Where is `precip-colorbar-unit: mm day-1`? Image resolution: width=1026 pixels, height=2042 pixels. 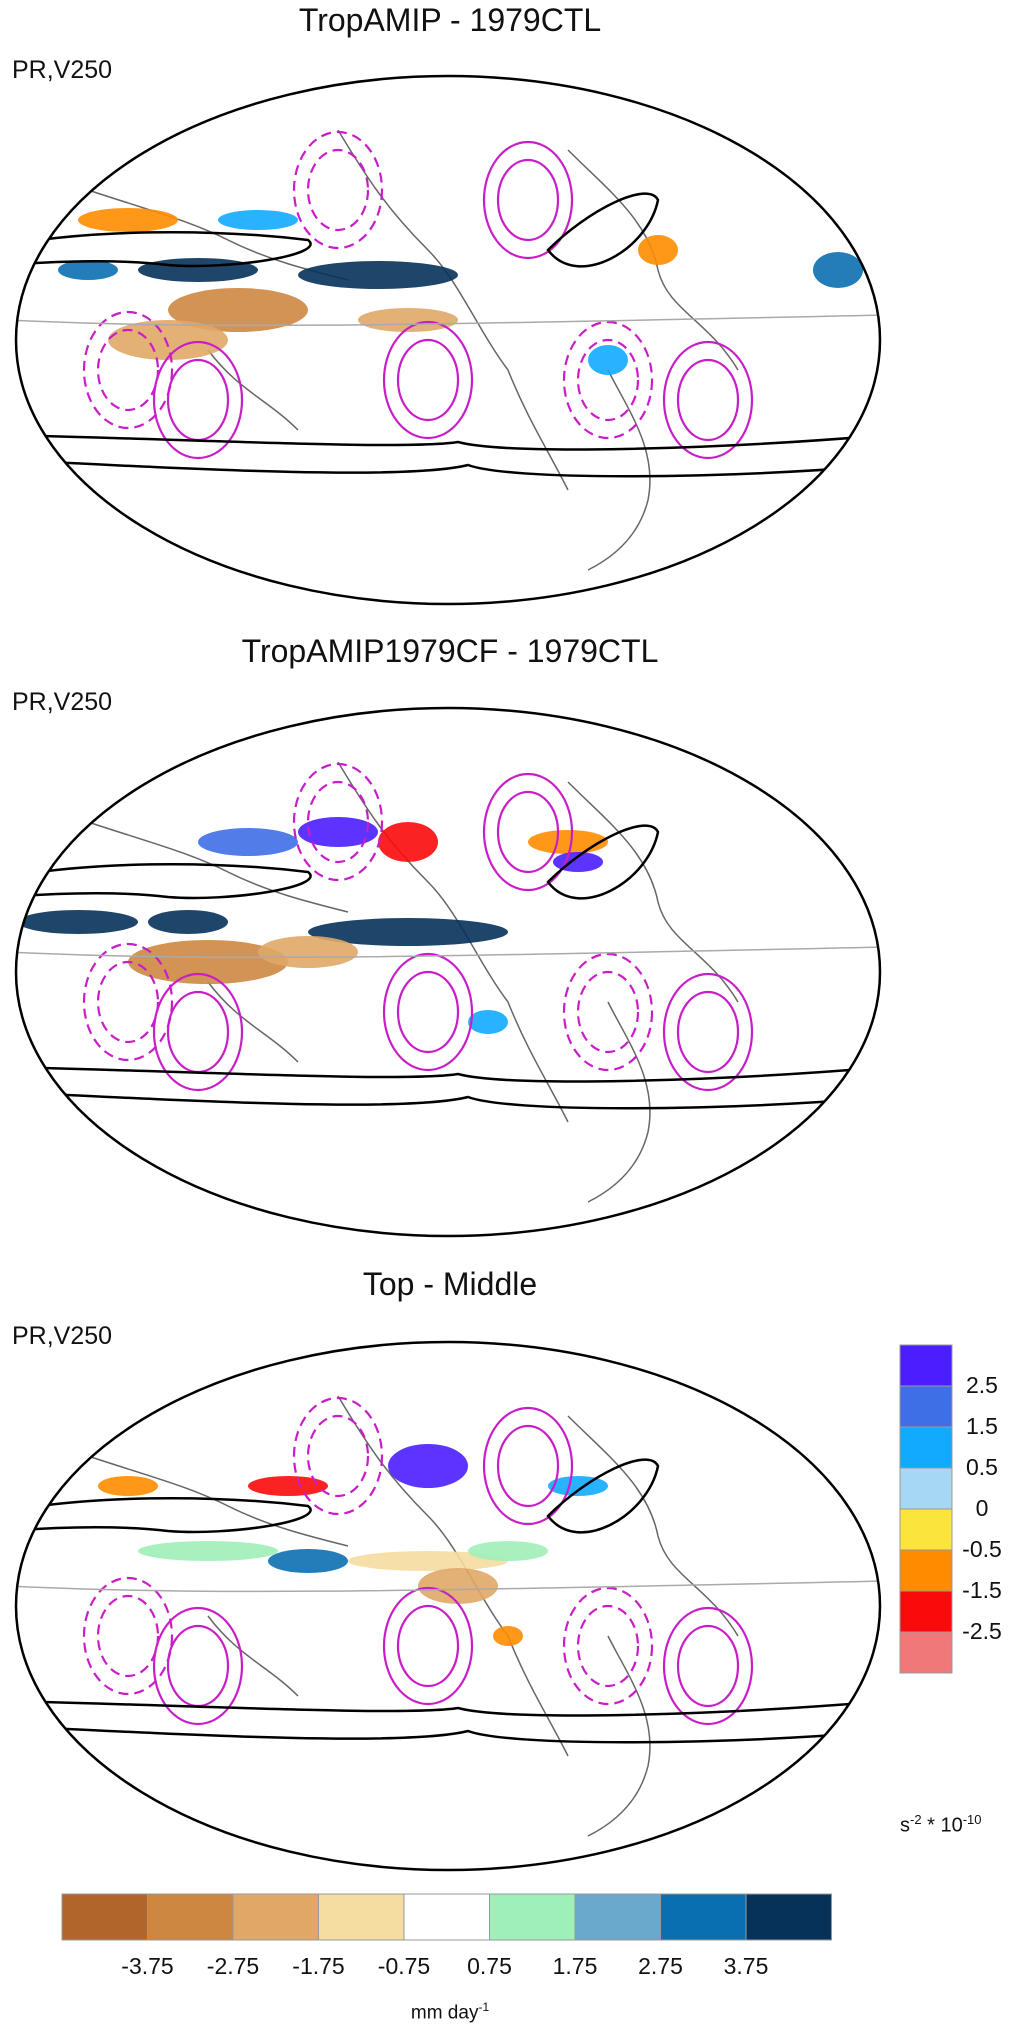 precip-colorbar-unit: mm day-1 is located at coordinates (450, 2012).